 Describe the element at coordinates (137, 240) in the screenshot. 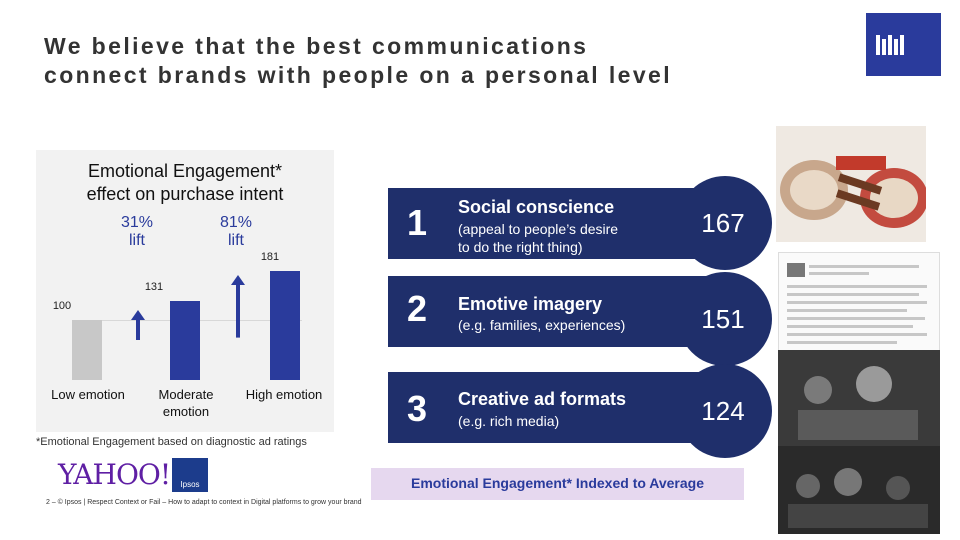

I see `lift-label-moderate-word: lift` at that location.